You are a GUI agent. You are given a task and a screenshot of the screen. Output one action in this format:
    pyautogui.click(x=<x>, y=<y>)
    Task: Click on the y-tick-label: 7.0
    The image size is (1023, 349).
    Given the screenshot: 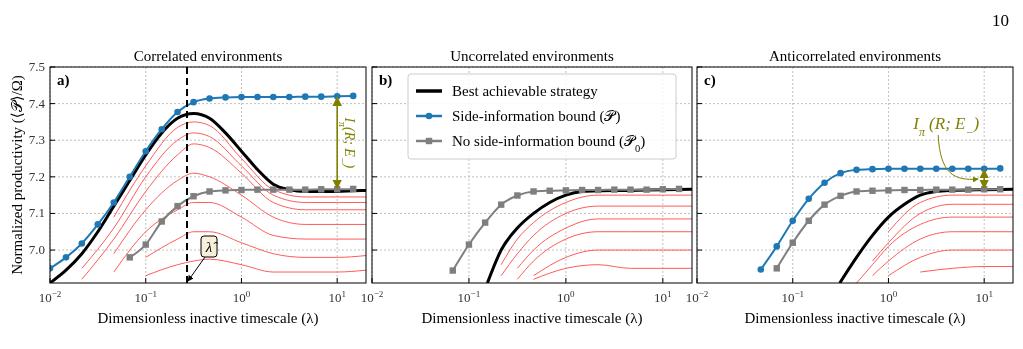 What is the action you would take?
    pyautogui.click(x=36, y=250)
    